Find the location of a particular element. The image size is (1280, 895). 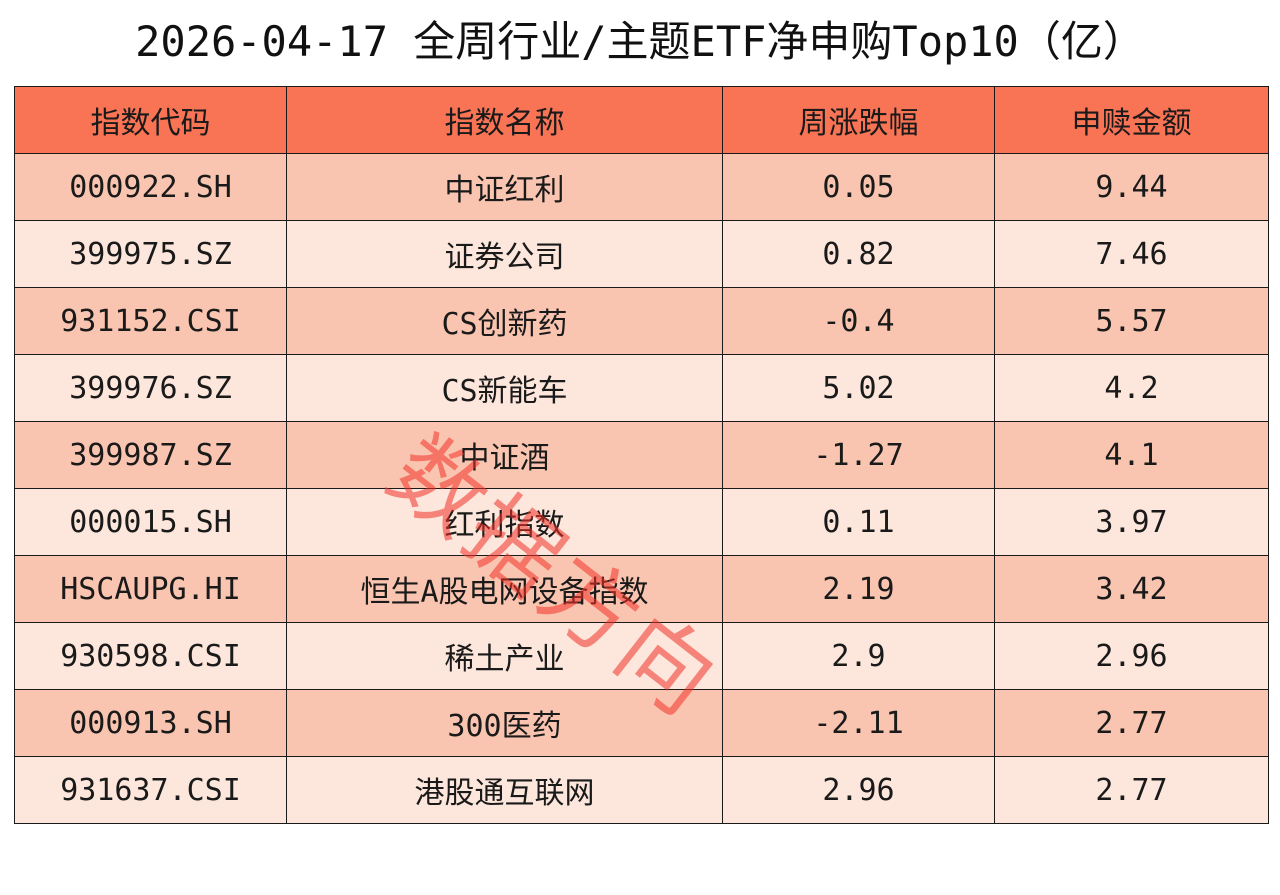

table-cell: -1.27 is located at coordinates (858, 455).